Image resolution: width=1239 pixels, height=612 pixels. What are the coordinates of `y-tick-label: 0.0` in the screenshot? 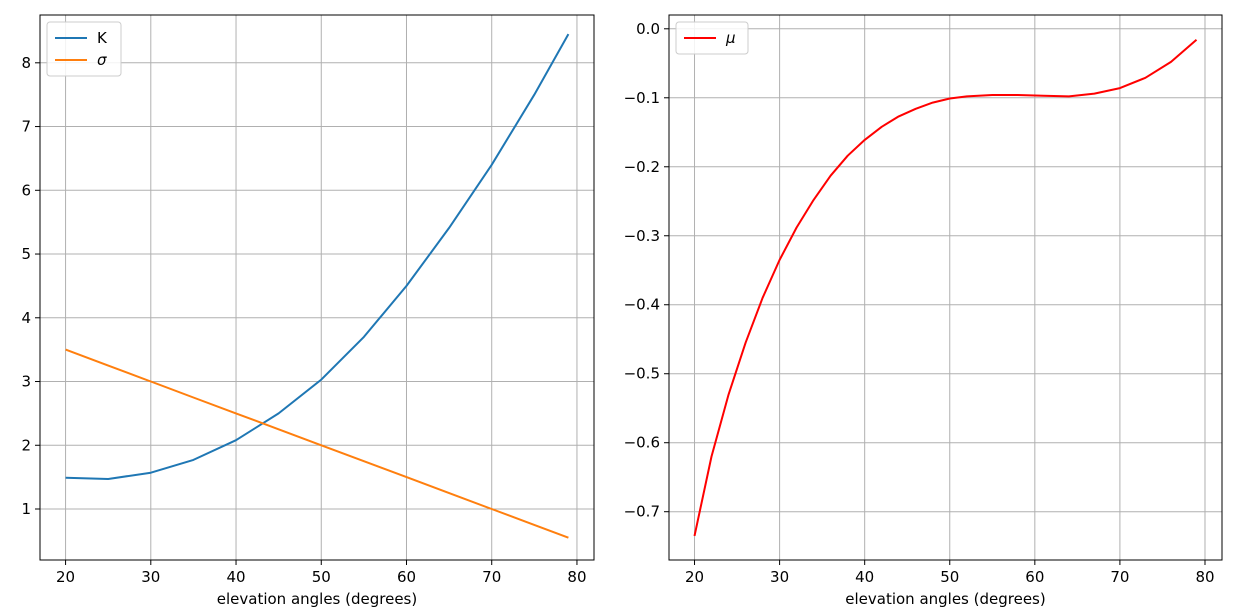 It's located at (648, 29).